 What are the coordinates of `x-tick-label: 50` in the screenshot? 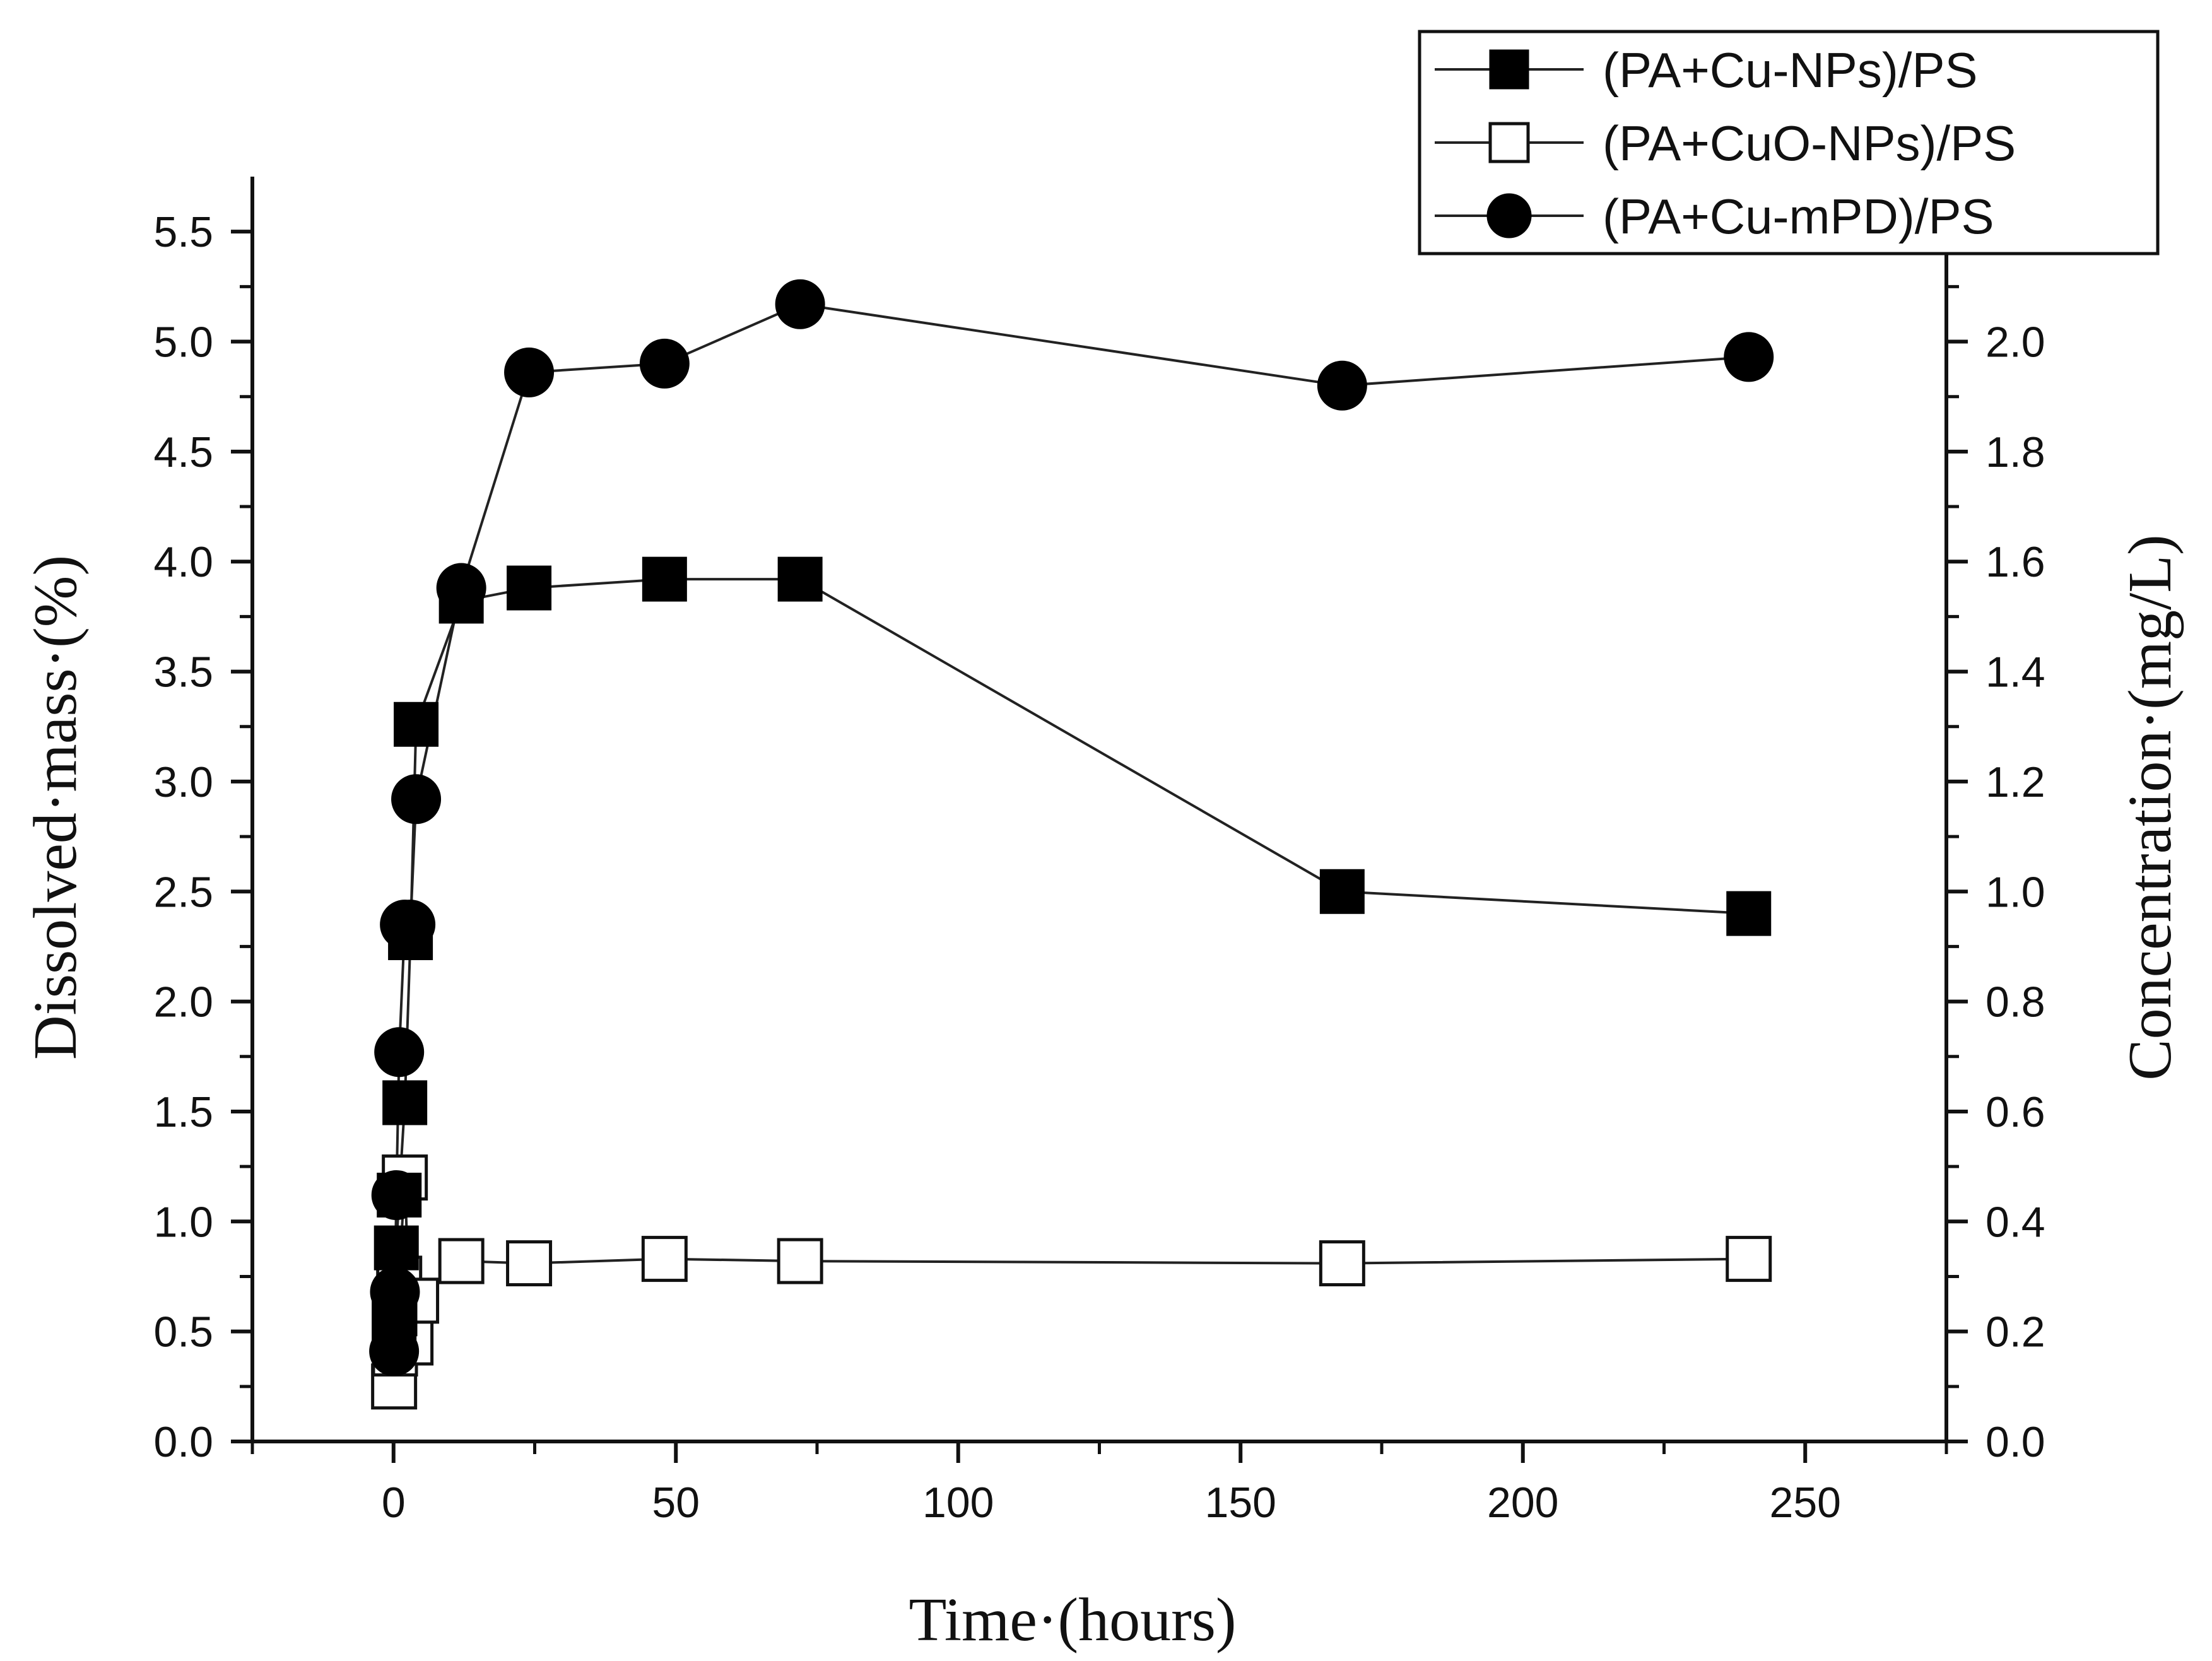 It's located at (676, 1503).